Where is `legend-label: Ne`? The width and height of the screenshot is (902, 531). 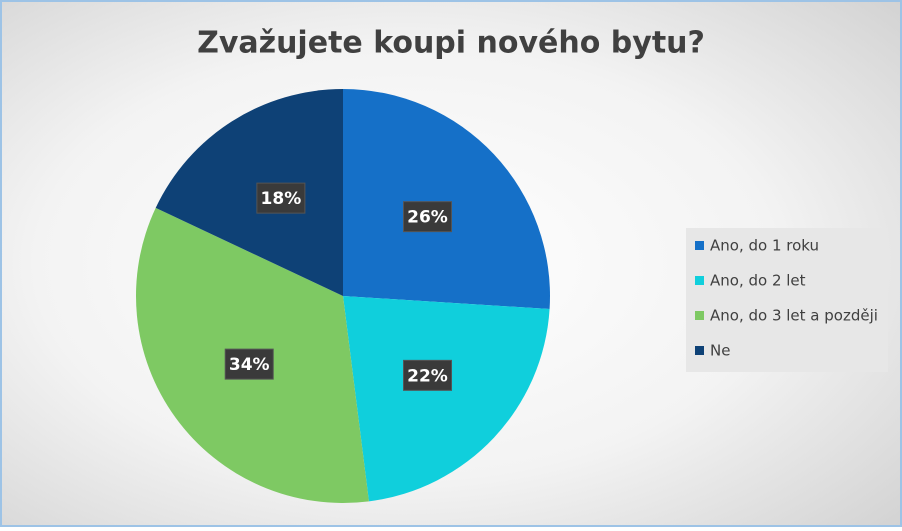
legend-label: Ne is located at coordinates (720, 351).